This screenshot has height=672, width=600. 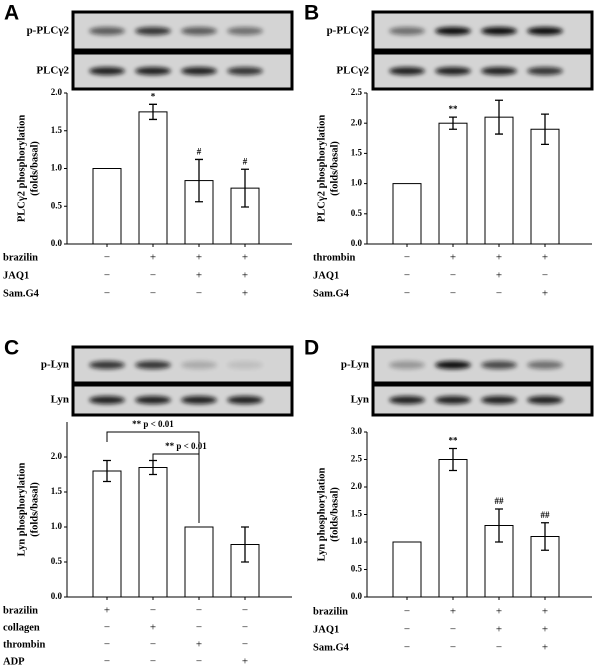 What do you see at coordinates (311, 348) in the screenshot?
I see `panel-label: D` at bounding box center [311, 348].